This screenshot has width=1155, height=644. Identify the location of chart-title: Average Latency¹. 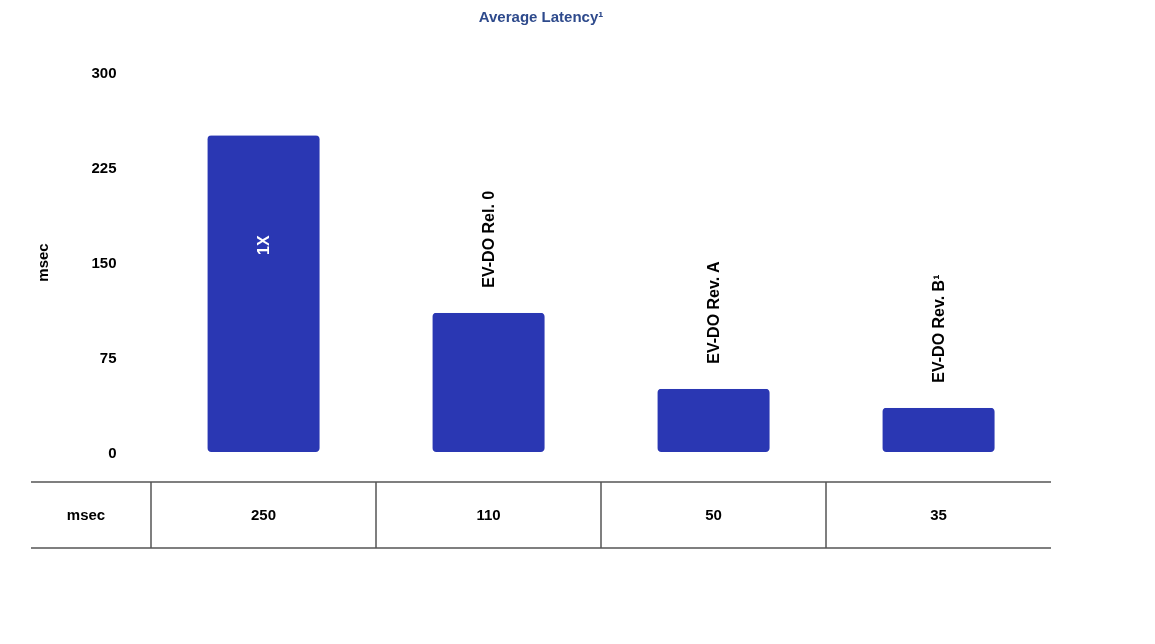
(541, 16).